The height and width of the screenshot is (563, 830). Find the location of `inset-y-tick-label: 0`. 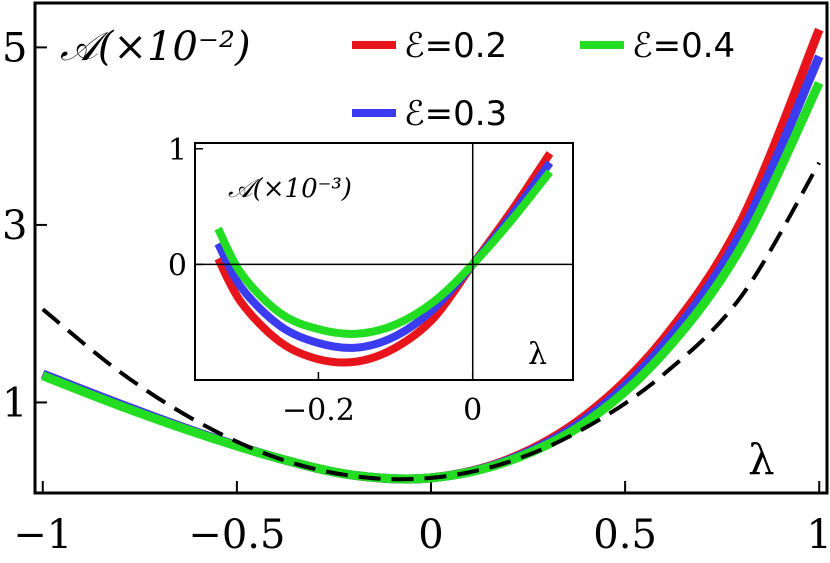

inset-y-tick-label: 0 is located at coordinates (177, 265).